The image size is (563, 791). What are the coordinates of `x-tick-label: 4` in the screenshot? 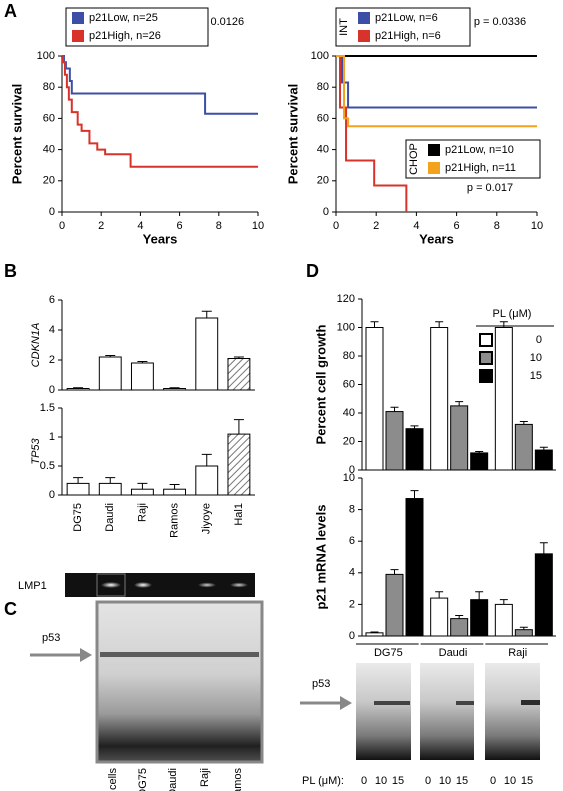 It's located at (416, 226).